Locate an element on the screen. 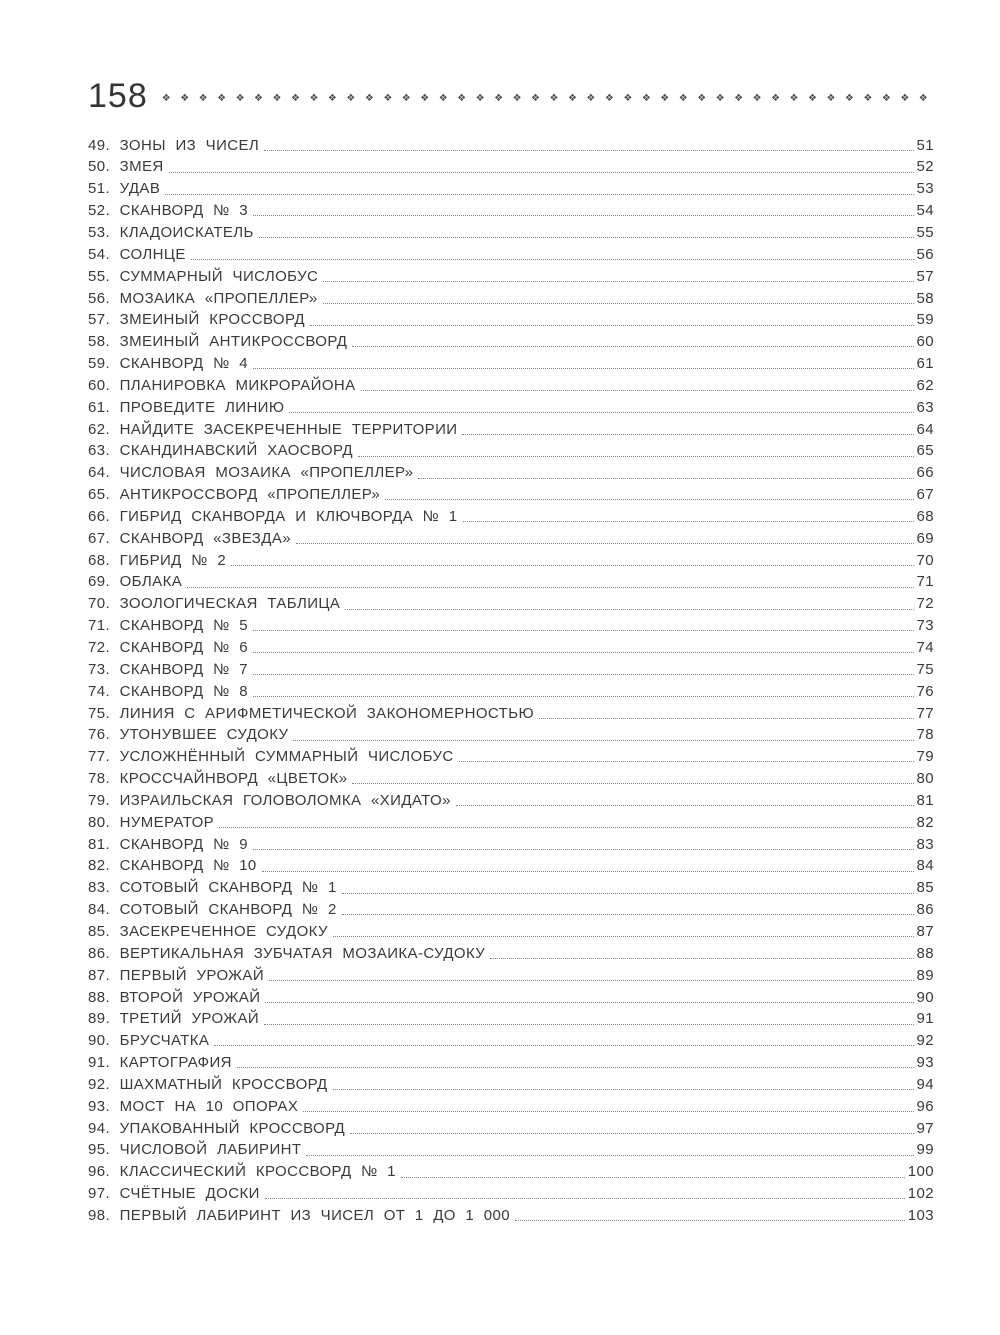  toc-entry-label: 90. БРУСЧАТКА is located at coordinates (149, 1041).